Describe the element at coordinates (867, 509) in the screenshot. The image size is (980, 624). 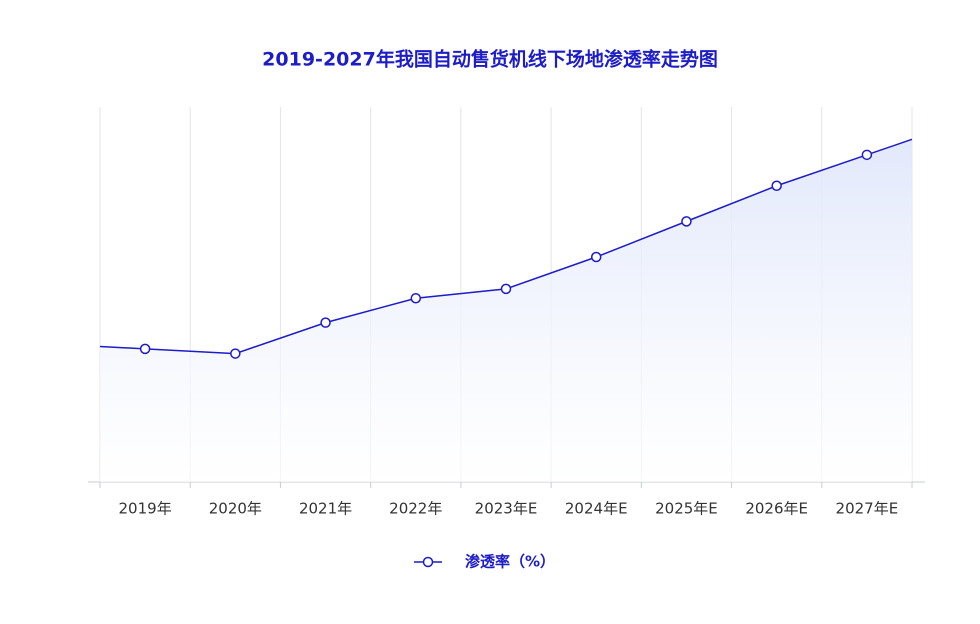
I see `x-tick-label: 2027年E` at that location.